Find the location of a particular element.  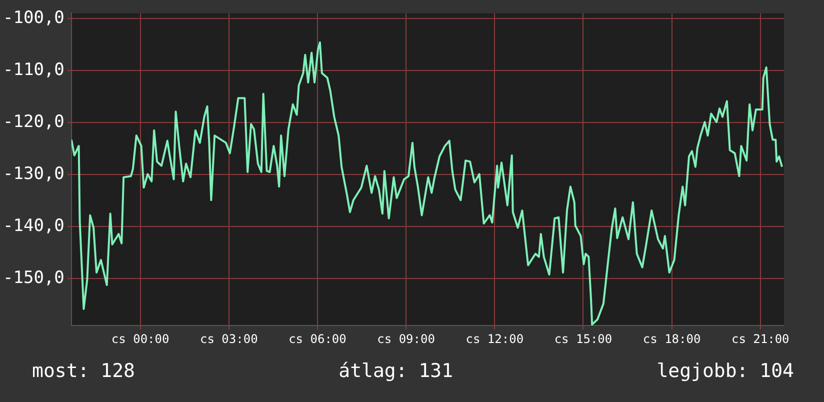

x-tick-label: cs 00:00 is located at coordinates (140, 339).